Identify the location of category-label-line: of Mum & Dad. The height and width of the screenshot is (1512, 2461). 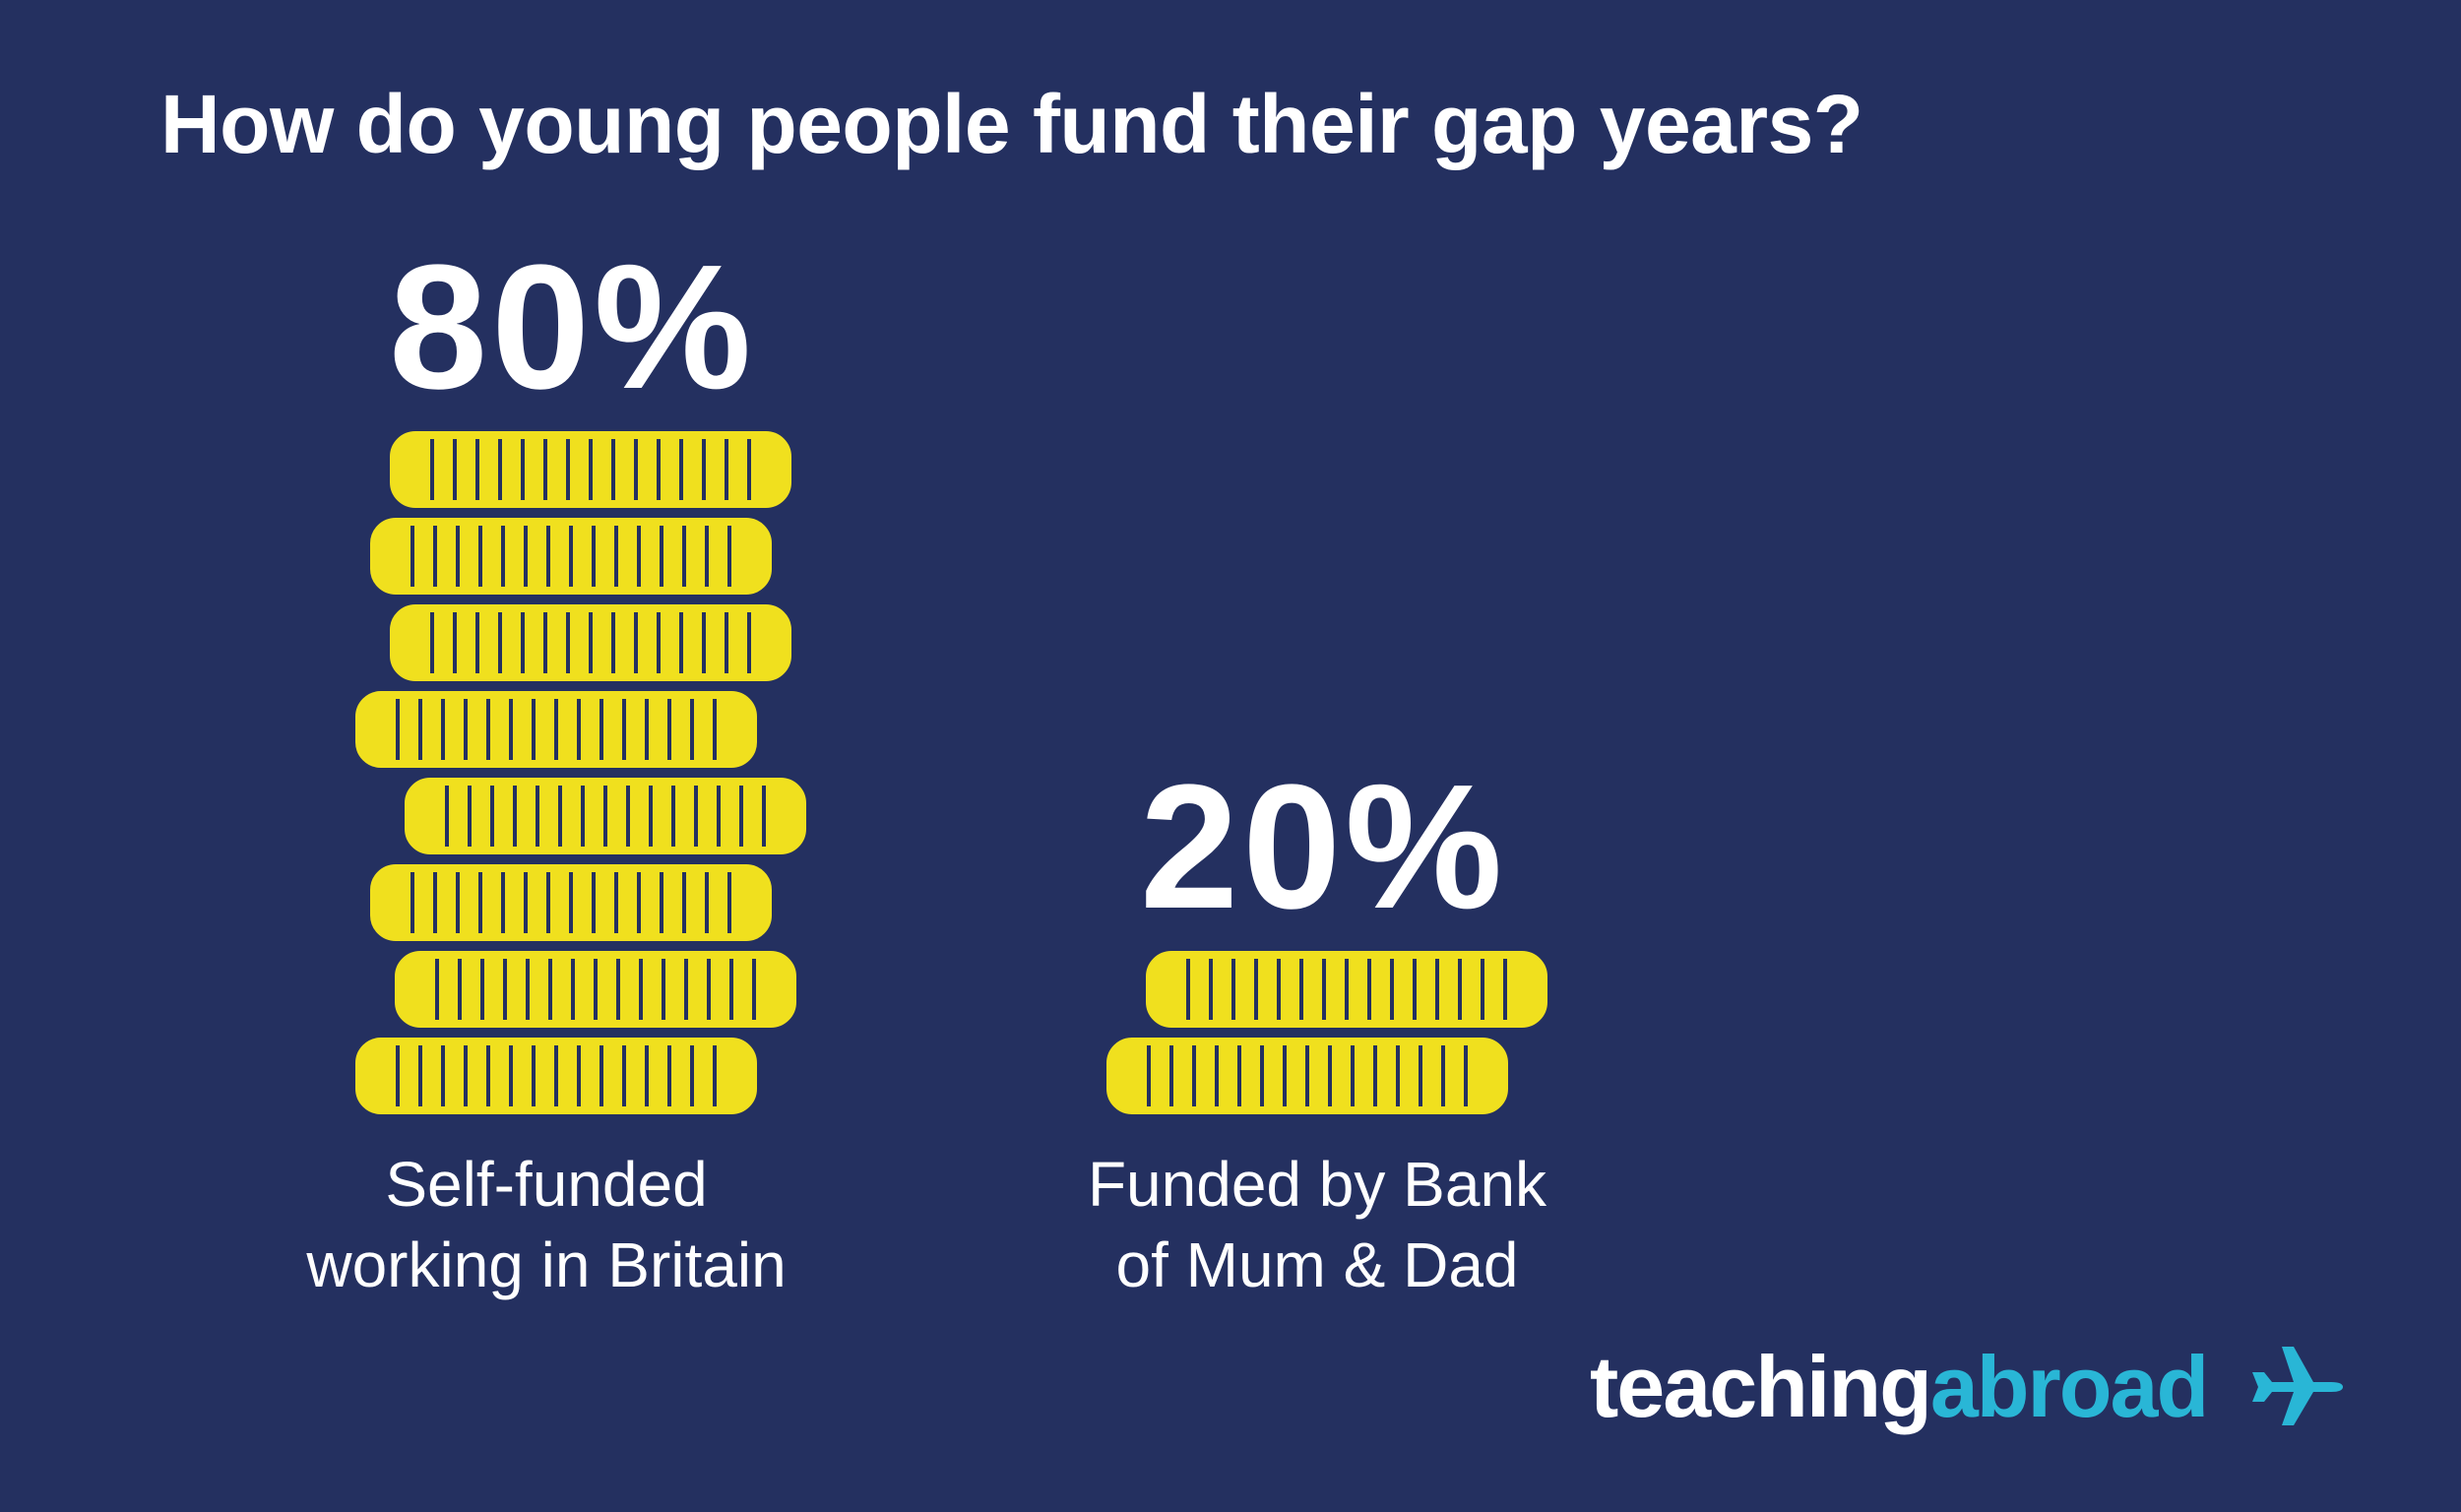
(1317, 1264).